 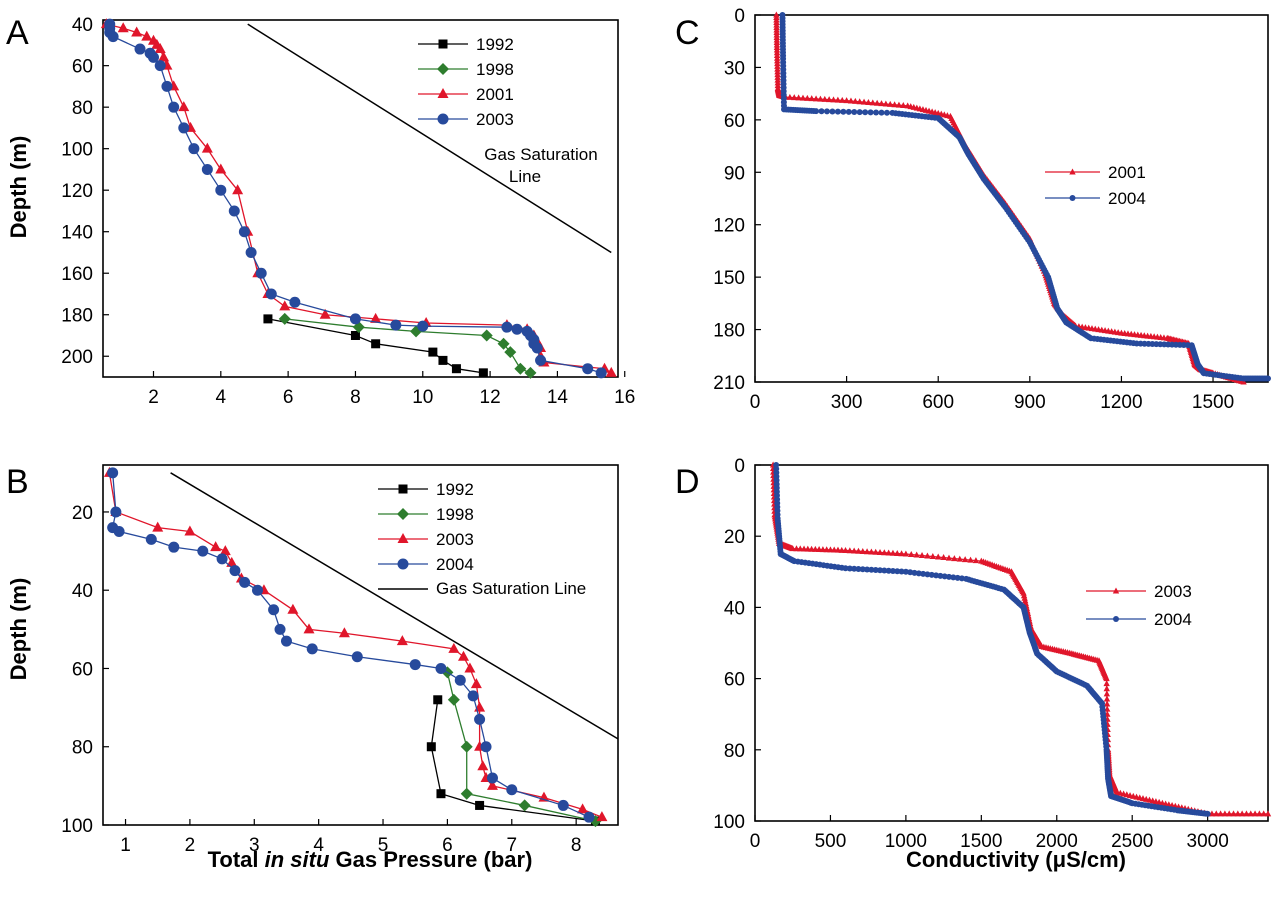 What do you see at coordinates (18, 629) in the screenshot?
I see `y-axis-label-b: Depth (m)` at bounding box center [18, 629].